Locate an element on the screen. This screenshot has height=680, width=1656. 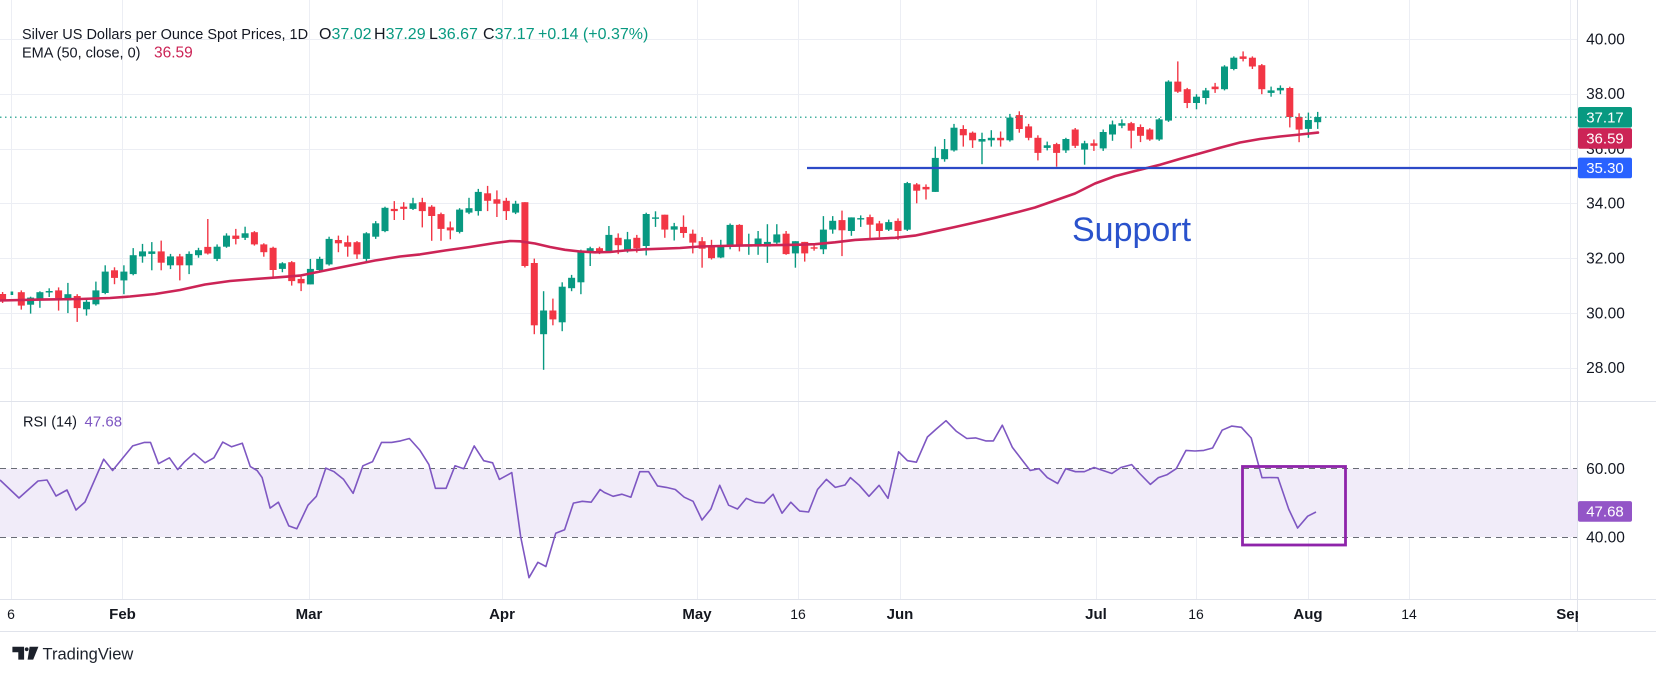
svg-text: 14 is located at coordinates (1409, 614).